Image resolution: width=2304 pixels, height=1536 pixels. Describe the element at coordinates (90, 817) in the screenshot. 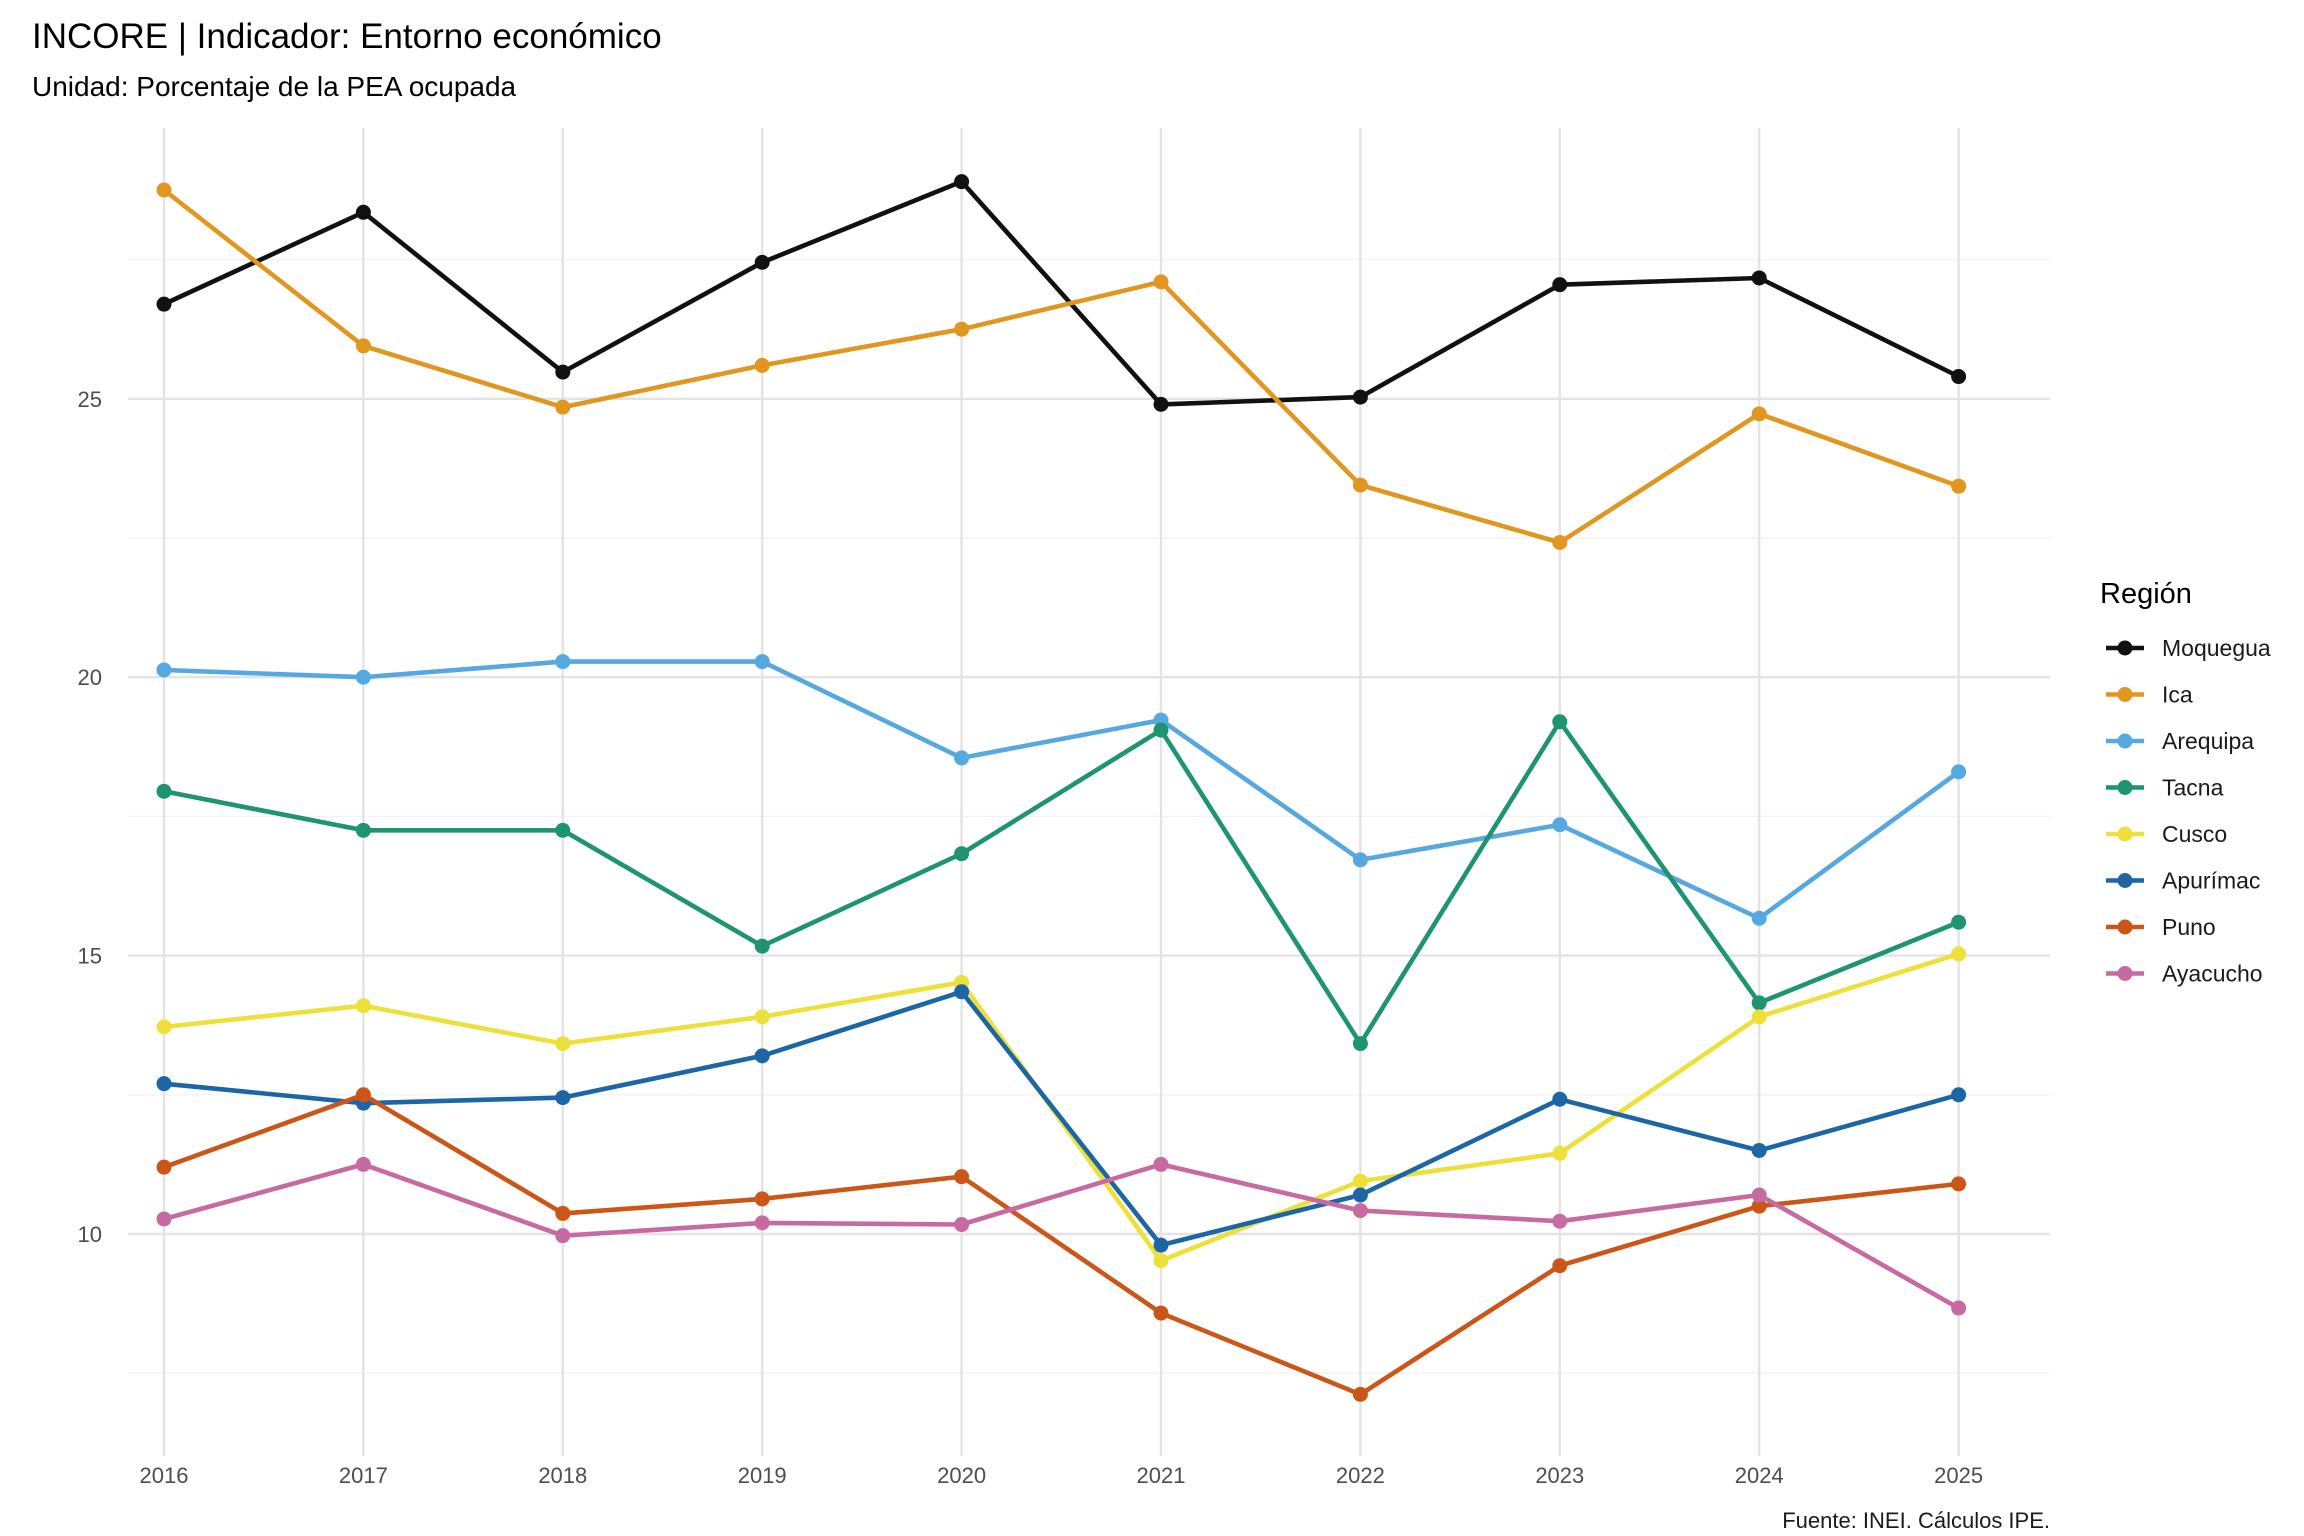

I see `y-axis-ticks: 10 15 20 25` at that location.